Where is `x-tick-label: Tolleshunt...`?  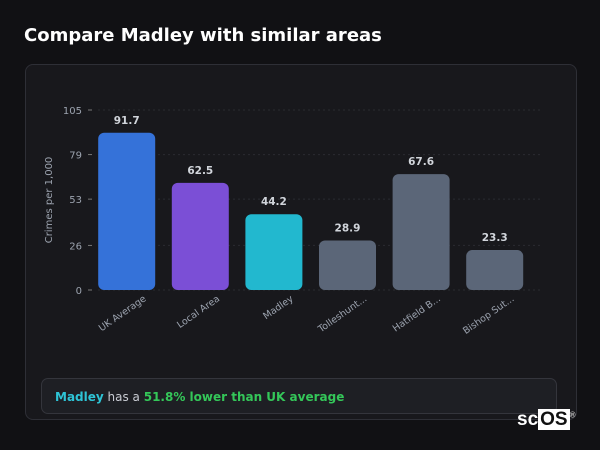
x-tick-label: Tolleshunt... is located at coordinates (342, 314).